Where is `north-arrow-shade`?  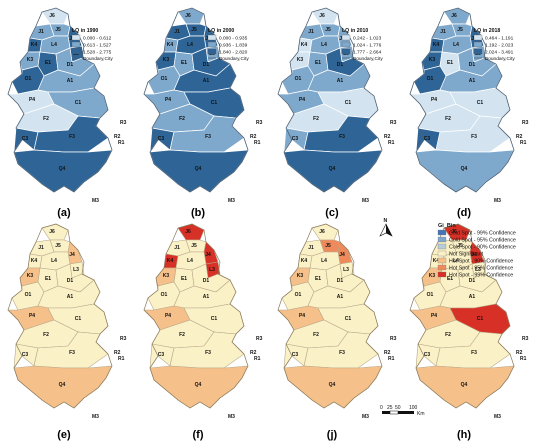 north-arrow-shade is located at coordinates (389, 230).